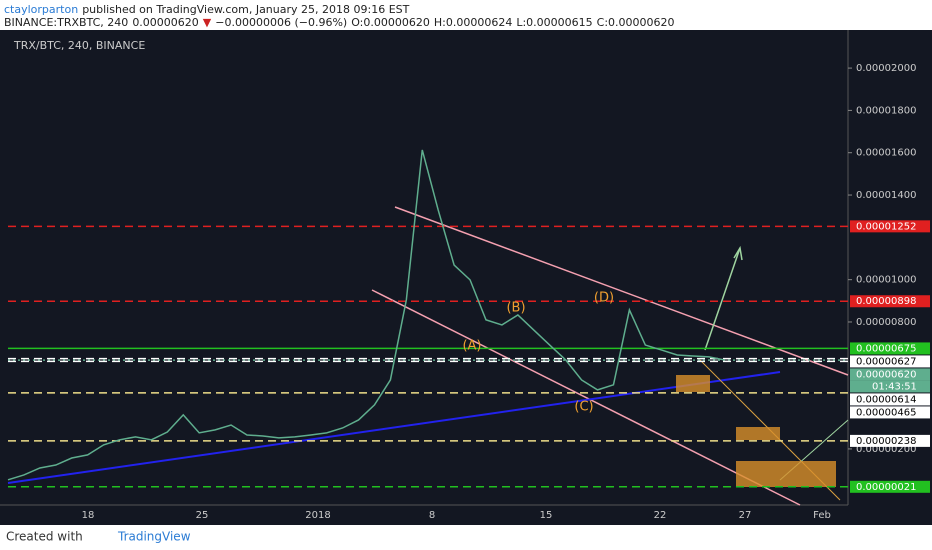 The height and width of the screenshot is (550, 932). What do you see at coordinates (473, 22) in the screenshot?
I see `high: H:0.00000624` at bounding box center [473, 22].